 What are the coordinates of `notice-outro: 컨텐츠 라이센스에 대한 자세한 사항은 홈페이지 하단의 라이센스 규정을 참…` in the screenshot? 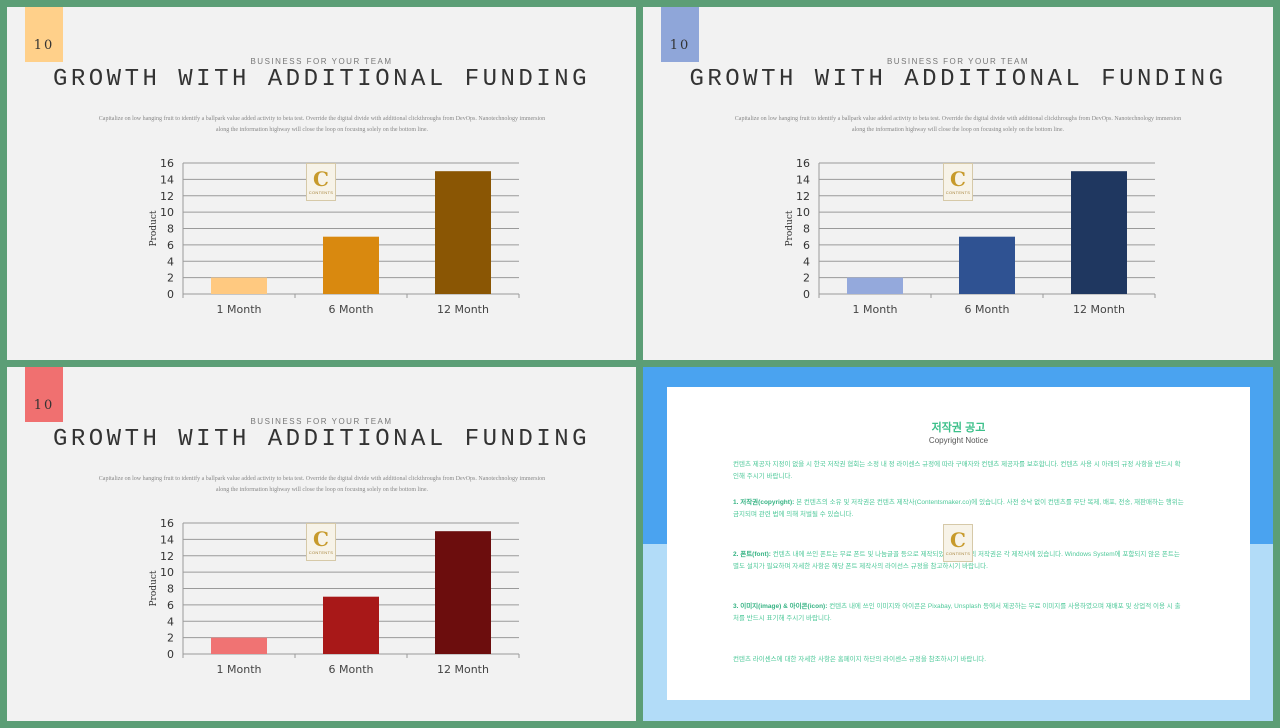 It's located at (860, 659).